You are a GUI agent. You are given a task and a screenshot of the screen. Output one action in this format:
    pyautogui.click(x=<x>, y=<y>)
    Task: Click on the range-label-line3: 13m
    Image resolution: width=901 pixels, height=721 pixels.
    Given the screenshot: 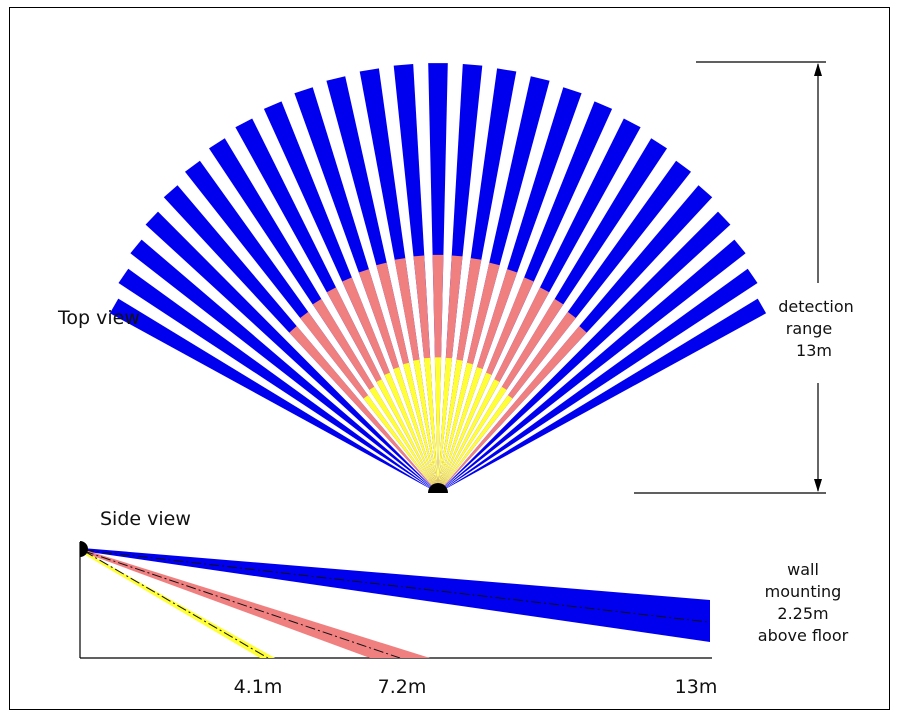 What is the action you would take?
    pyautogui.click(x=814, y=350)
    